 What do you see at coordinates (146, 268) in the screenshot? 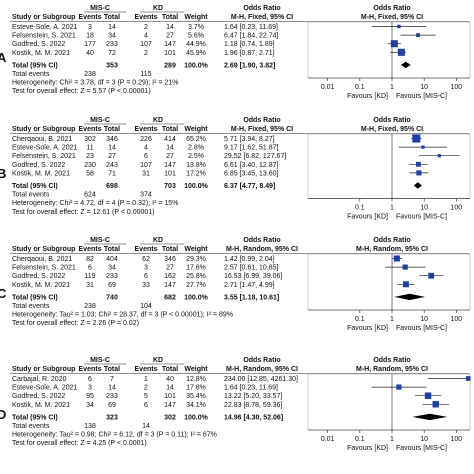
I see `events2-value: 3` at bounding box center [146, 268].